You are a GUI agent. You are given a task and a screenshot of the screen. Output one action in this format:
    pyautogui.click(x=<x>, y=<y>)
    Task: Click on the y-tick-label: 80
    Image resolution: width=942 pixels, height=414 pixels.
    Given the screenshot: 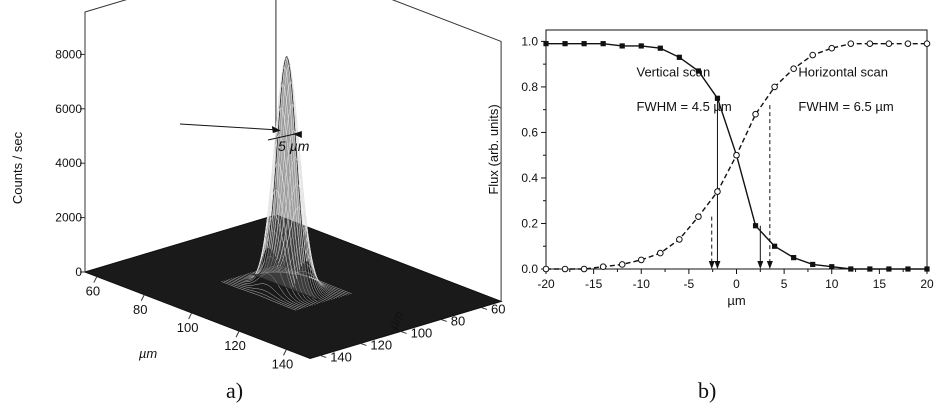 What is the action you would take?
    pyautogui.click(x=458, y=320)
    